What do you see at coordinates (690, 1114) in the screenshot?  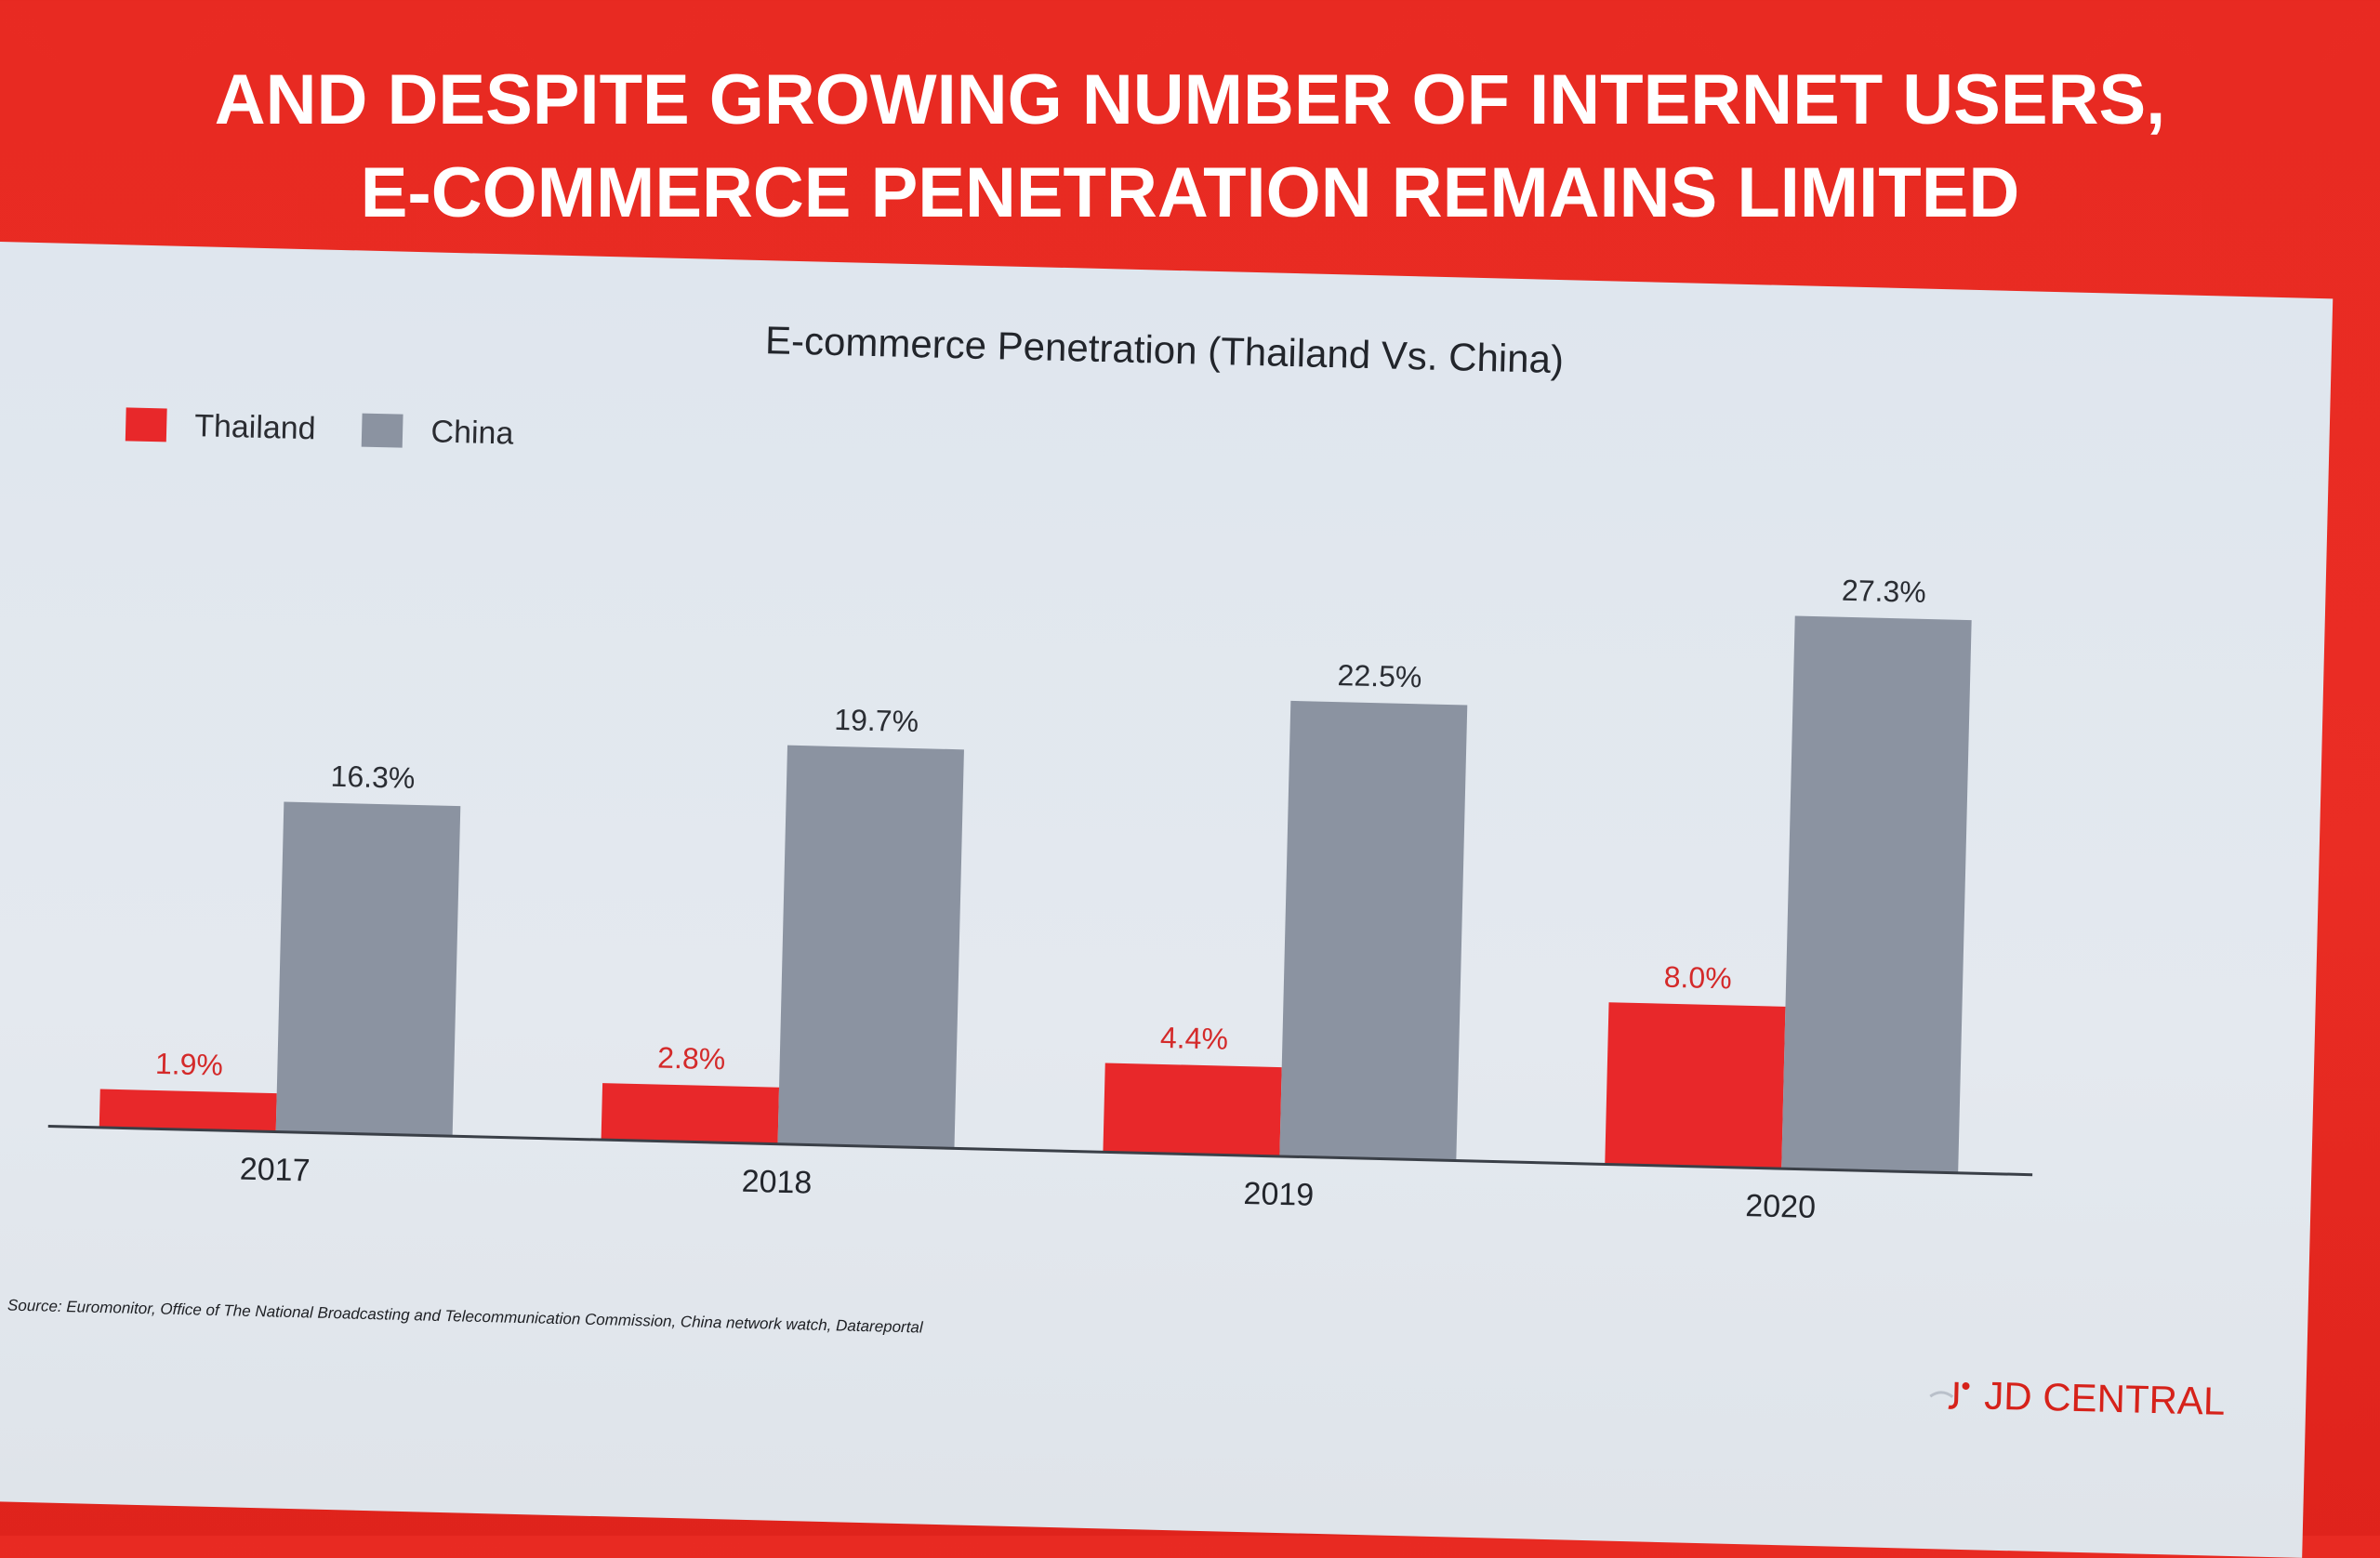 I see `bar-thailand-2018` at bounding box center [690, 1114].